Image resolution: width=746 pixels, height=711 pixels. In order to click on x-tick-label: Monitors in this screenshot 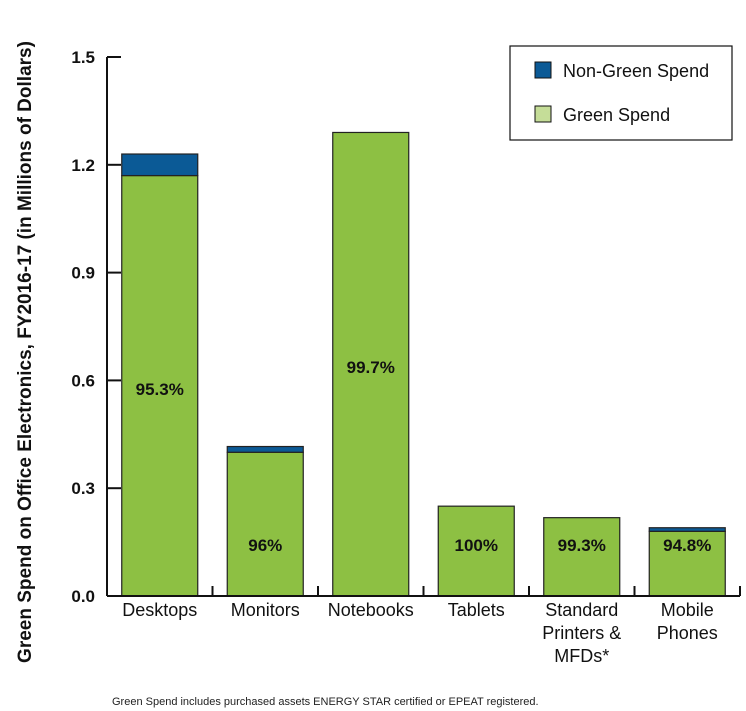, I will do `click(265, 610)`.